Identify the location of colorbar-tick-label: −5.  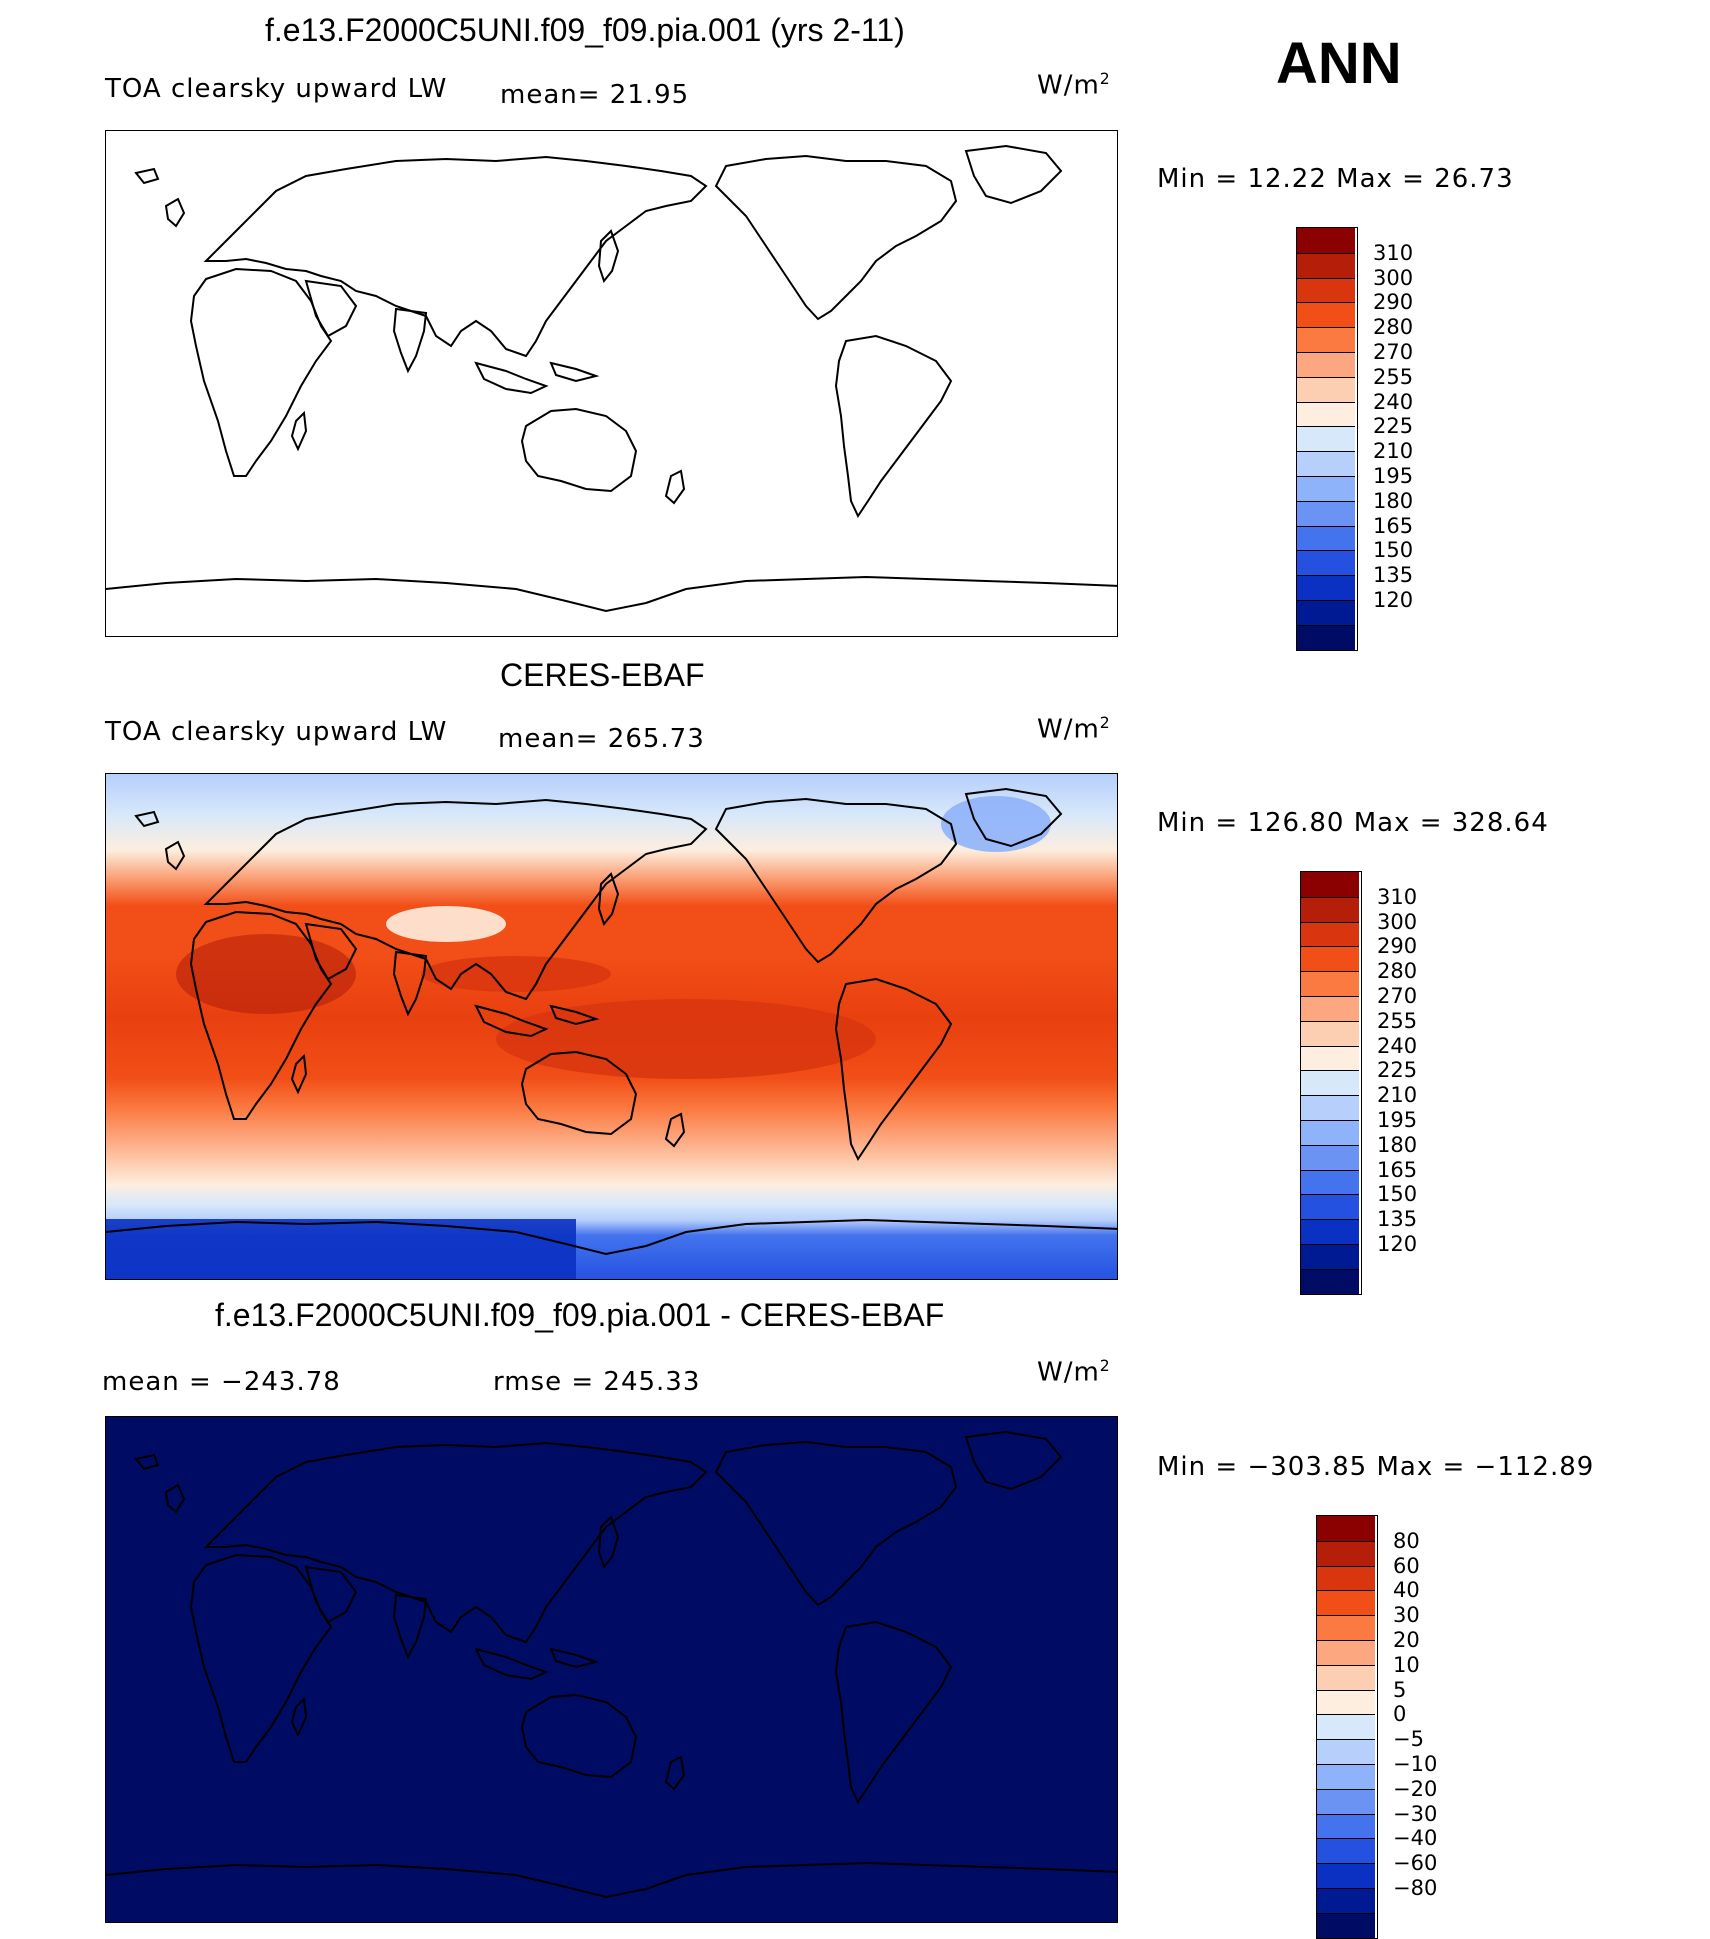
(1408, 1739).